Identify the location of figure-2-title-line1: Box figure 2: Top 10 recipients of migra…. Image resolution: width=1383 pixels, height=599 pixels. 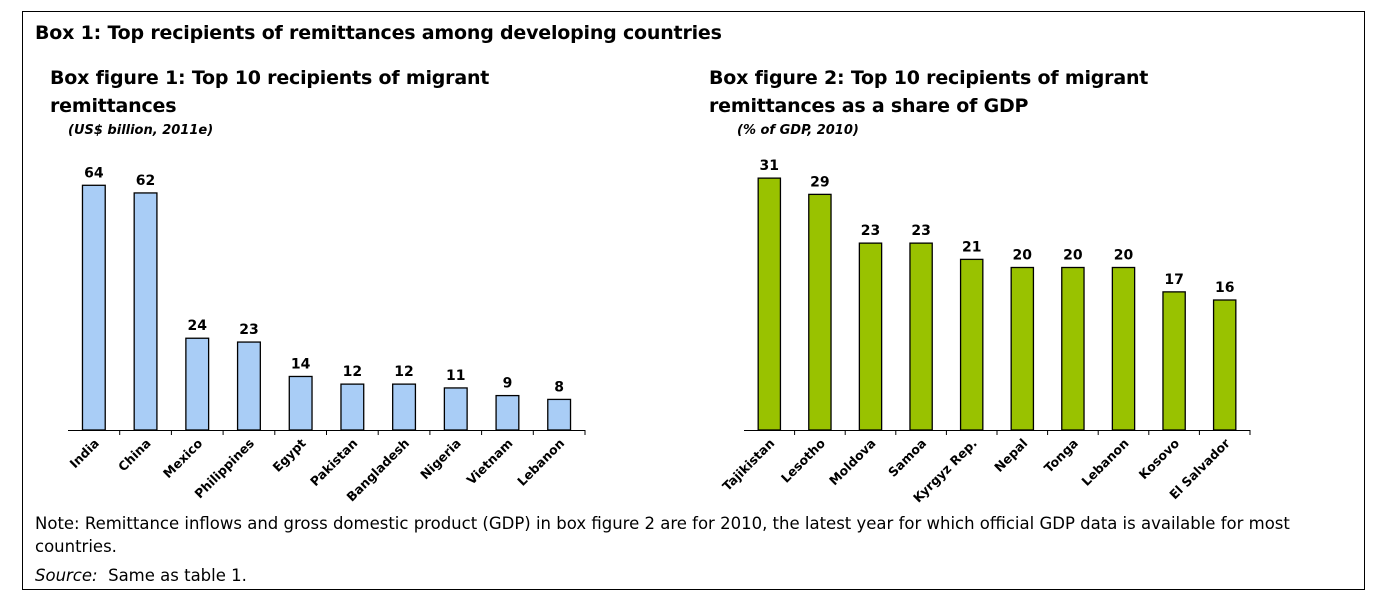
(929, 78).